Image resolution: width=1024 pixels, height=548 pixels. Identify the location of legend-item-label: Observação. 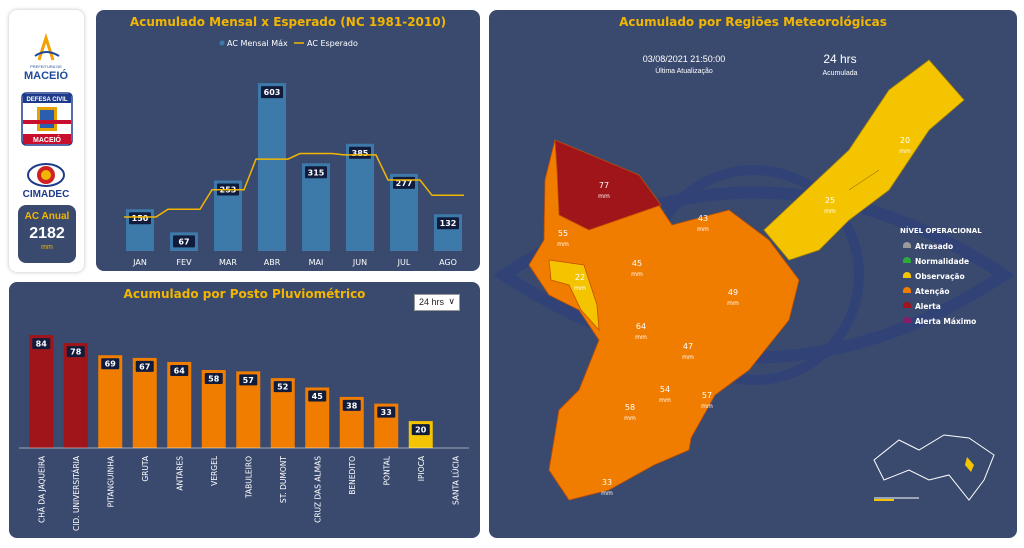
(940, 276).